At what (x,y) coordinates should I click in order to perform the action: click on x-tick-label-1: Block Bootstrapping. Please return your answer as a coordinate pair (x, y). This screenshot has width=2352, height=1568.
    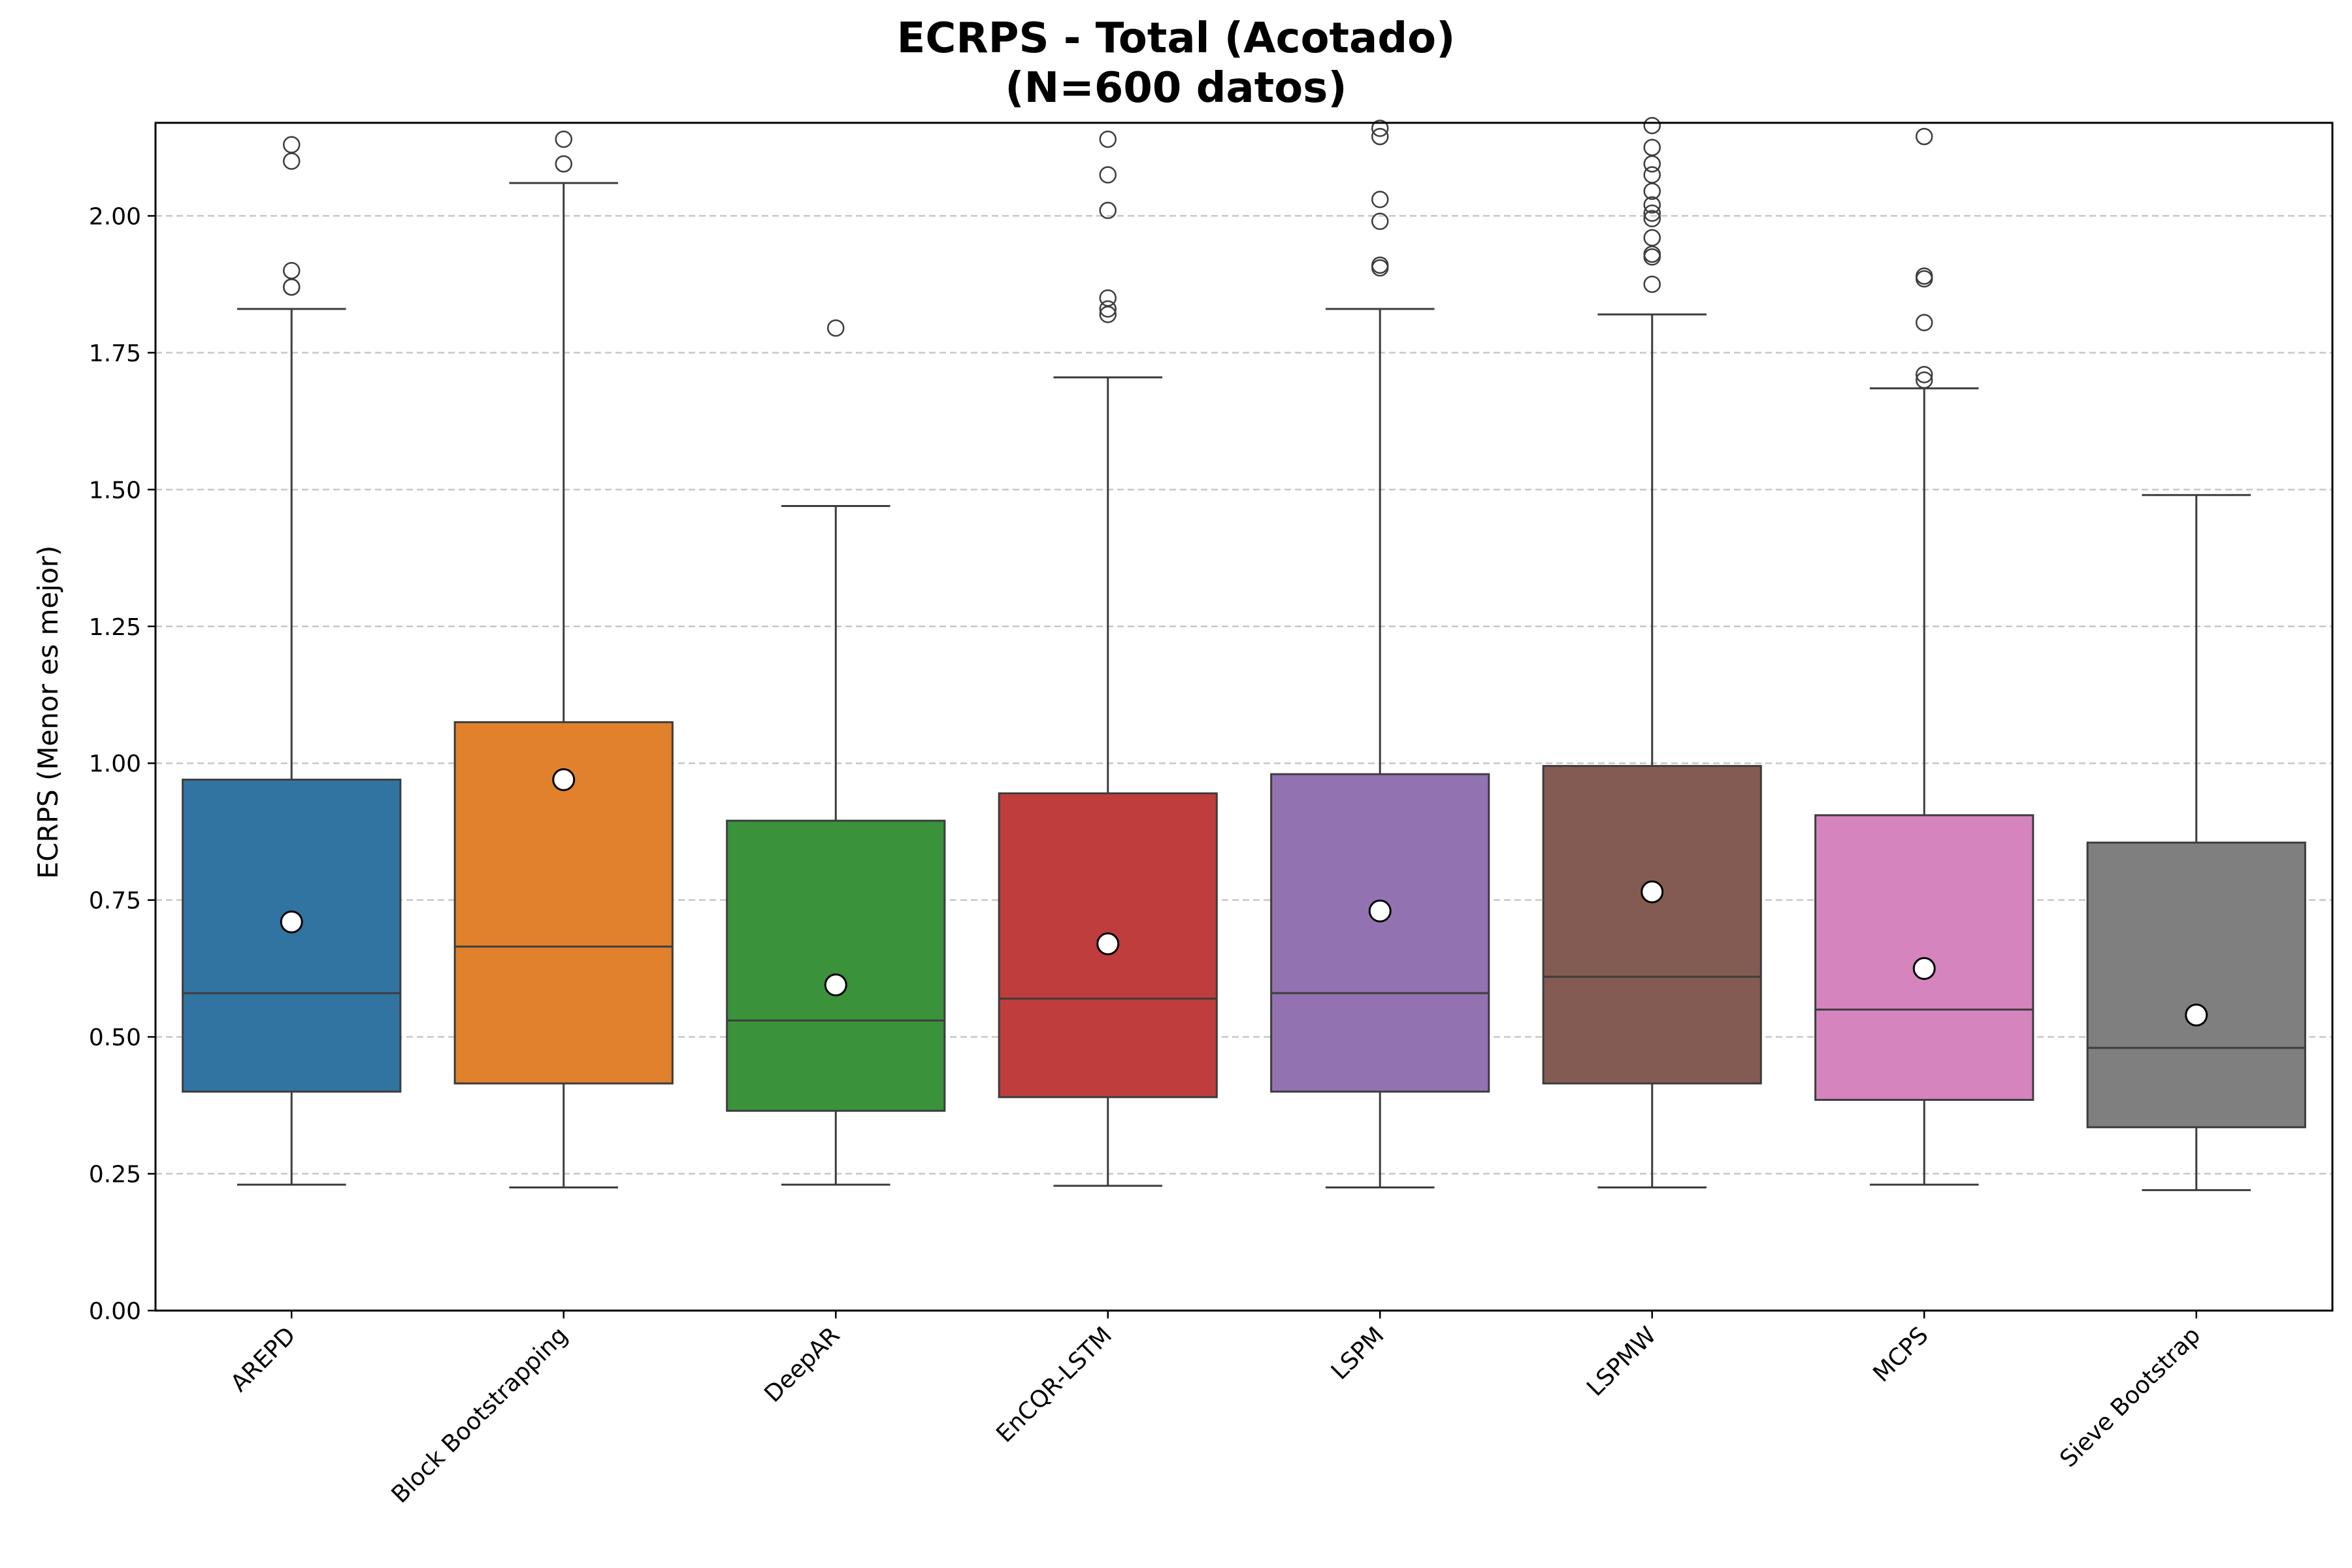
    Looking at the image, I should click on (480, 1415).